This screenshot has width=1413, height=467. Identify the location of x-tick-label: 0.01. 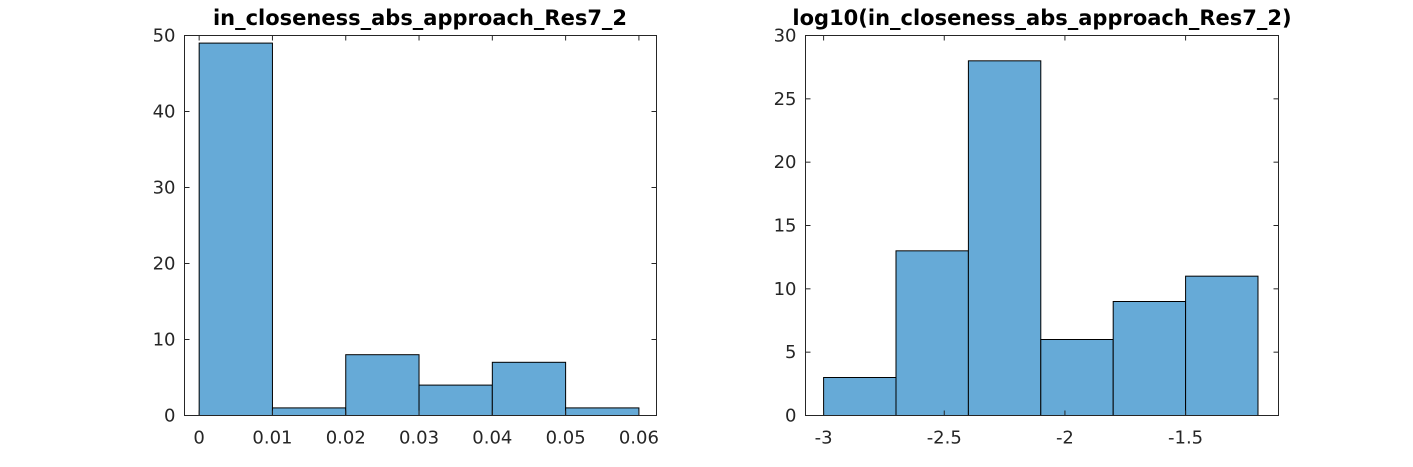
(272, 438).